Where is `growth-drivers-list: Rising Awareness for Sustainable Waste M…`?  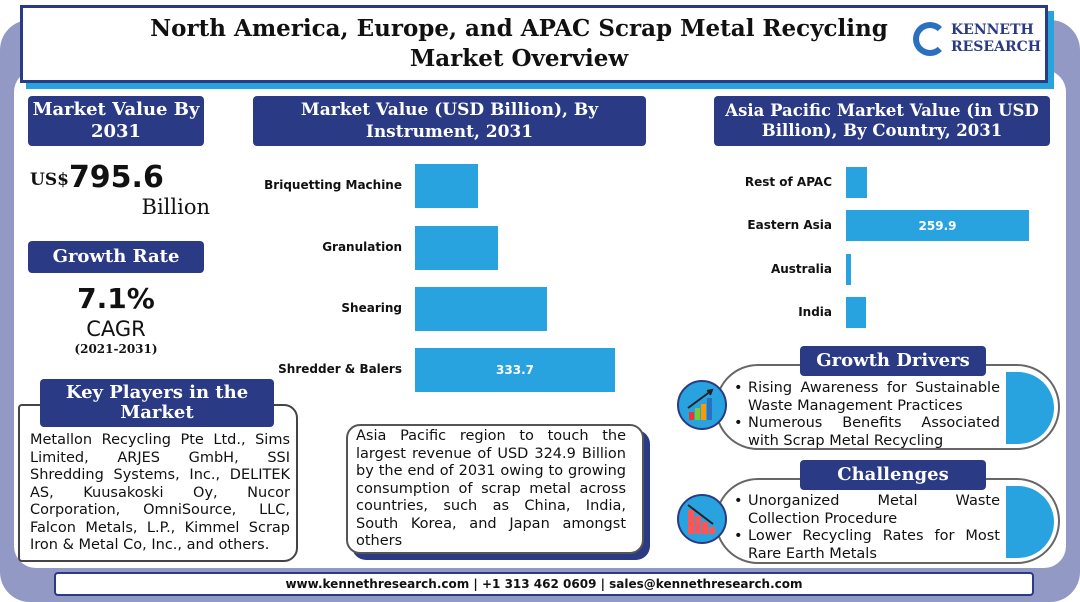 growth-drivers-list: Rising Awareness for Sustainable Waste M… is located at coordinates (867, 415).